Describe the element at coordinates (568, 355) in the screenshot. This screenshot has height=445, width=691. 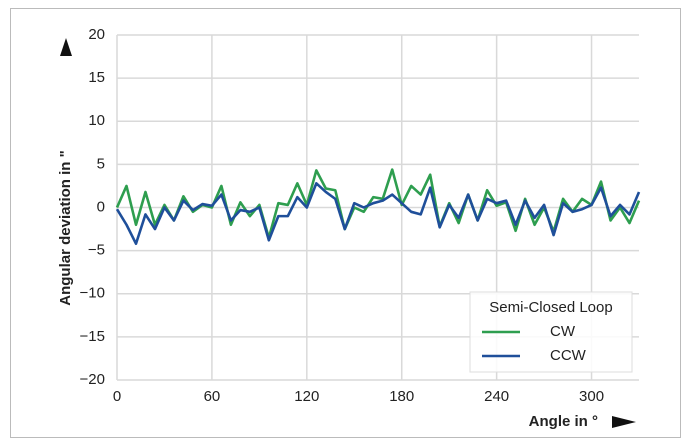
I see `legend-label: CCW` at that location.